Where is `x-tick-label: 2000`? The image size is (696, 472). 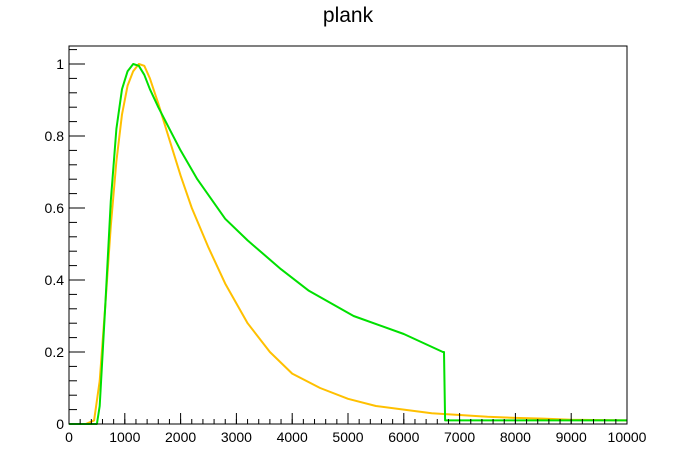 x-tick-label: 2000 is located at coordinates (180, 437).